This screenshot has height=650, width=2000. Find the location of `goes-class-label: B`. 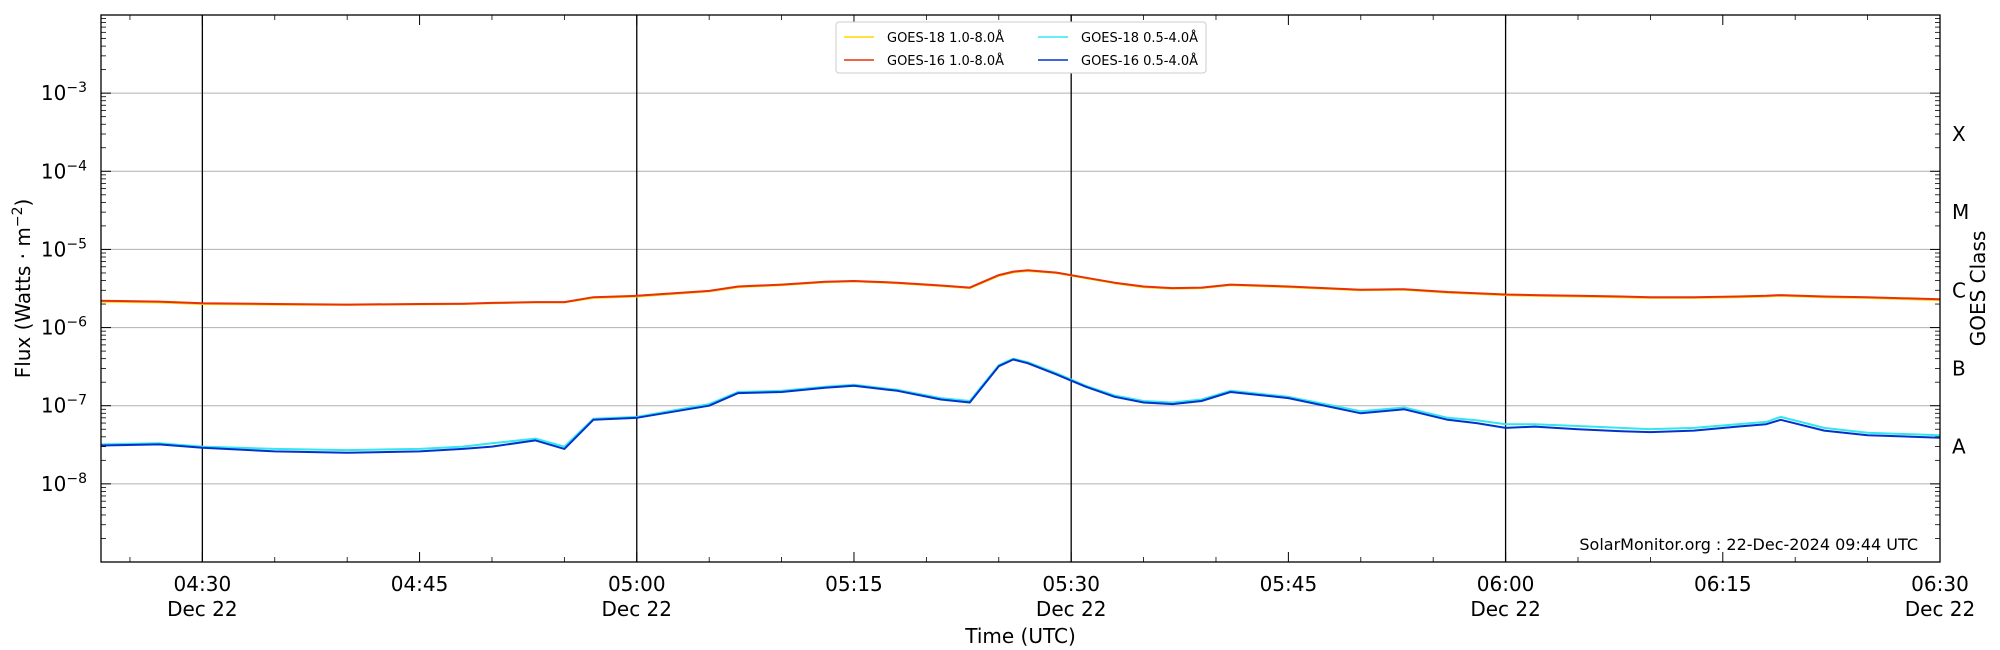

goes-class-label: B is located at coordinates (1959, 368).